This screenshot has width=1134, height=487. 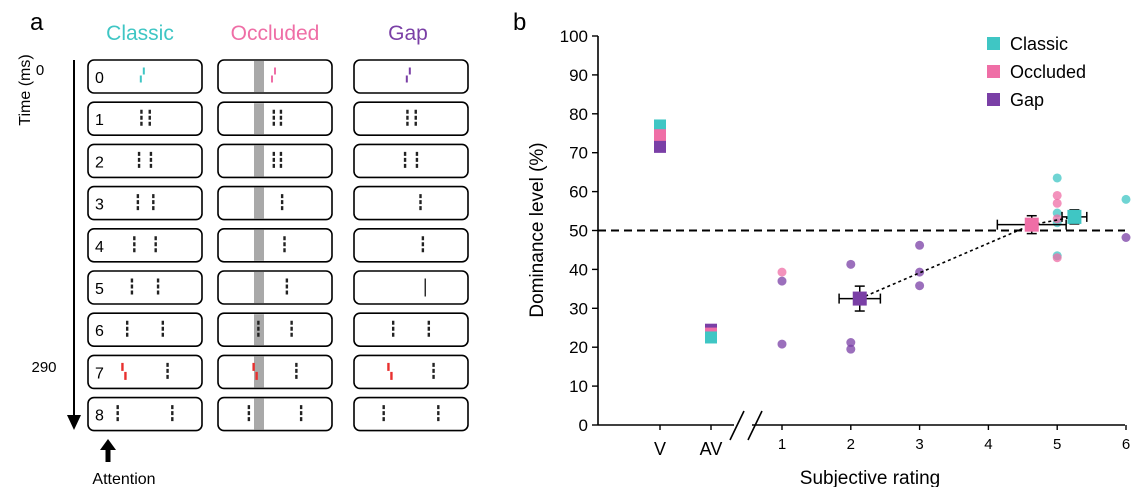 What do you see at coordinates (537, 229) in the screenshot?
I see `y-axis-label: Dominance level (%)` at bounding box center [537, 229].